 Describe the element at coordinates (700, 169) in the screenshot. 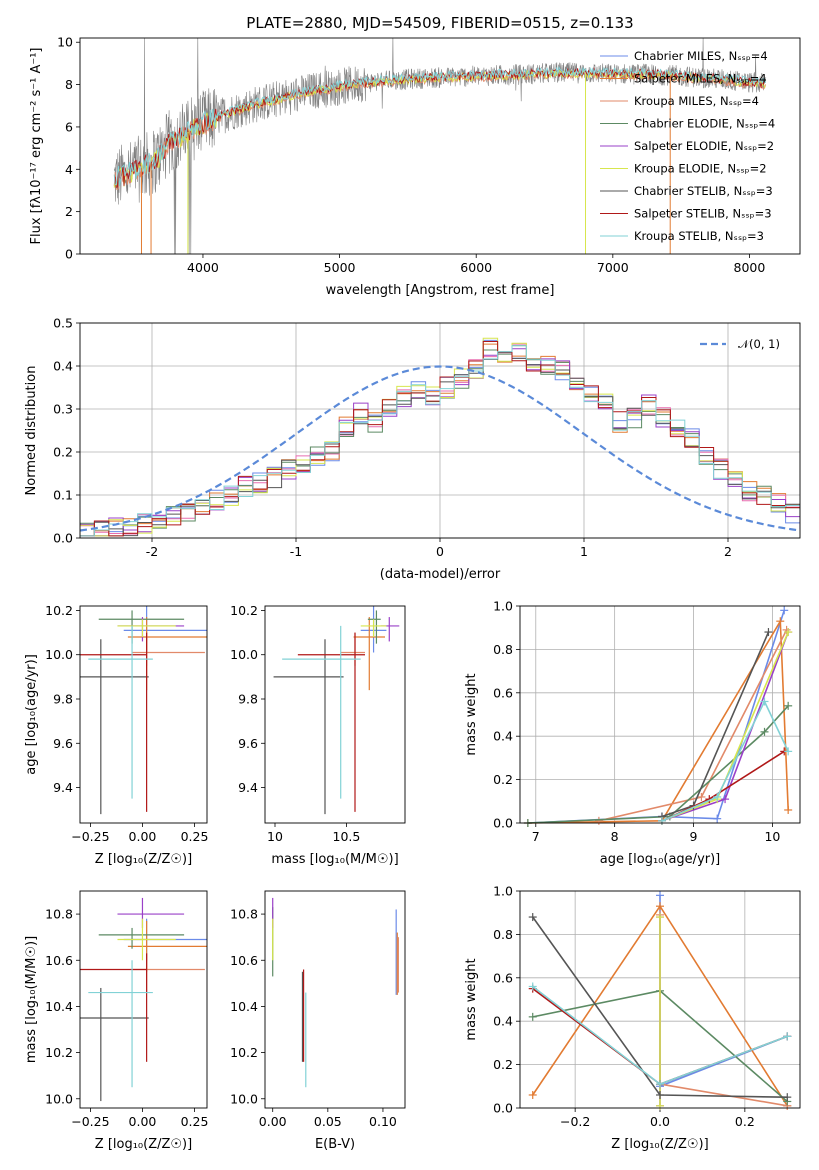

I see `legend-entry: Kroupa ELODIE, Nₛₛₚ=2` at that location.